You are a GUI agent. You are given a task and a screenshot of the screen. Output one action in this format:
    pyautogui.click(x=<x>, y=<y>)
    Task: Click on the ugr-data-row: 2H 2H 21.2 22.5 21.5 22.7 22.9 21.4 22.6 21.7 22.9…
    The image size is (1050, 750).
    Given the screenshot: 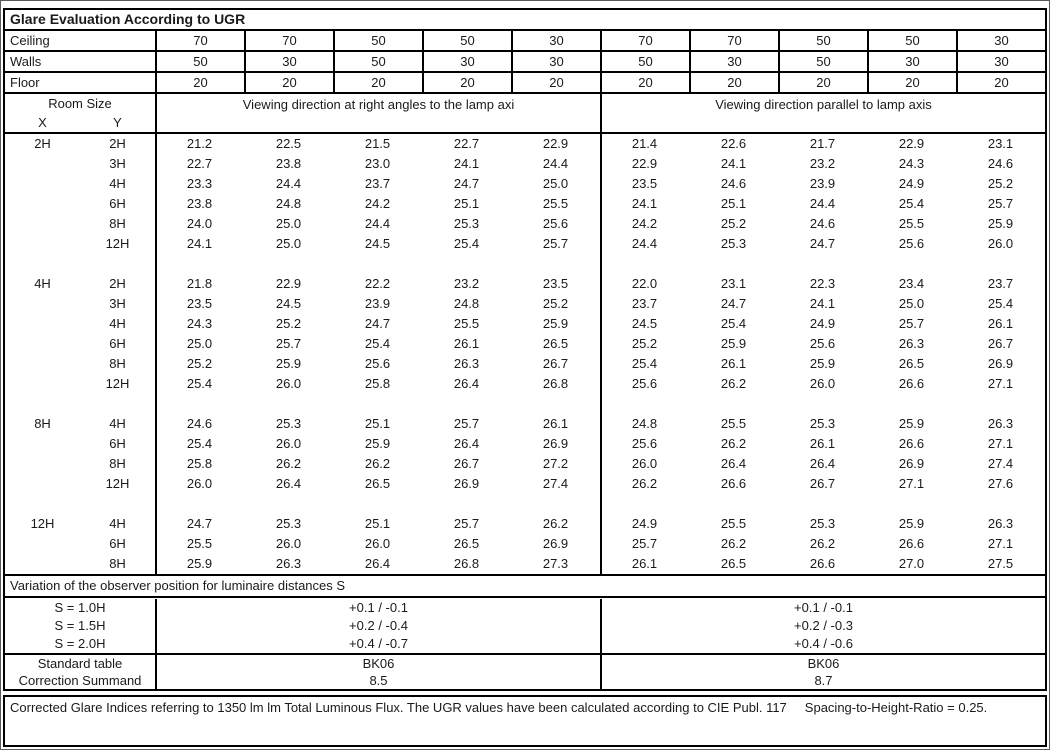 What is the action you would take?
    pyautogui.click(x=525, y=144)
    